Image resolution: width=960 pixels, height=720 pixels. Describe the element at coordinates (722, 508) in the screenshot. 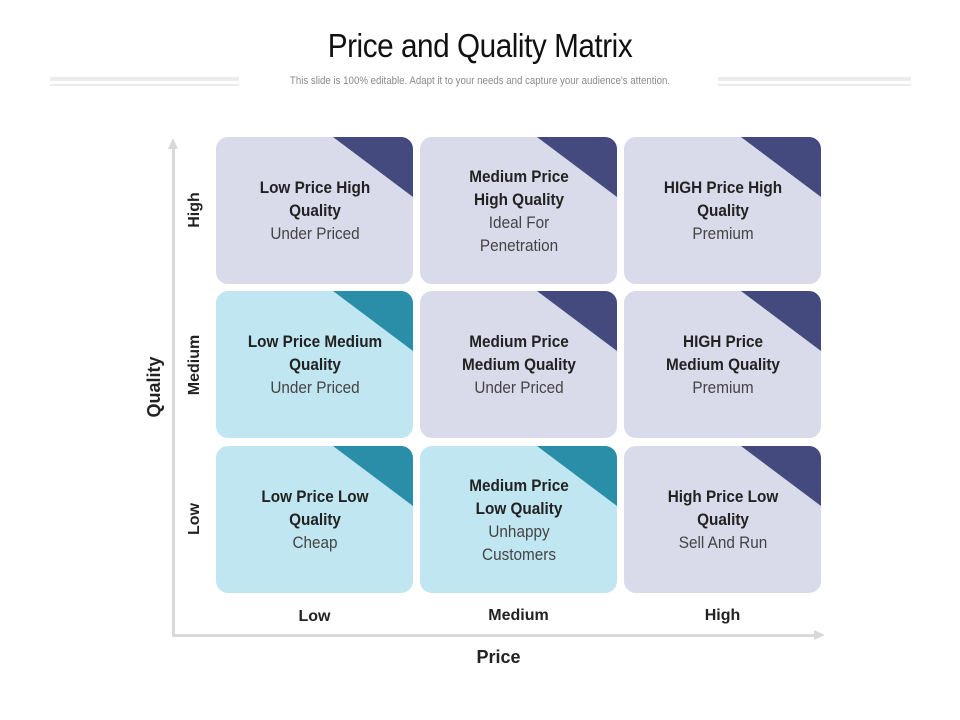

I see `cell-title: High Price Low Quality` at that location.